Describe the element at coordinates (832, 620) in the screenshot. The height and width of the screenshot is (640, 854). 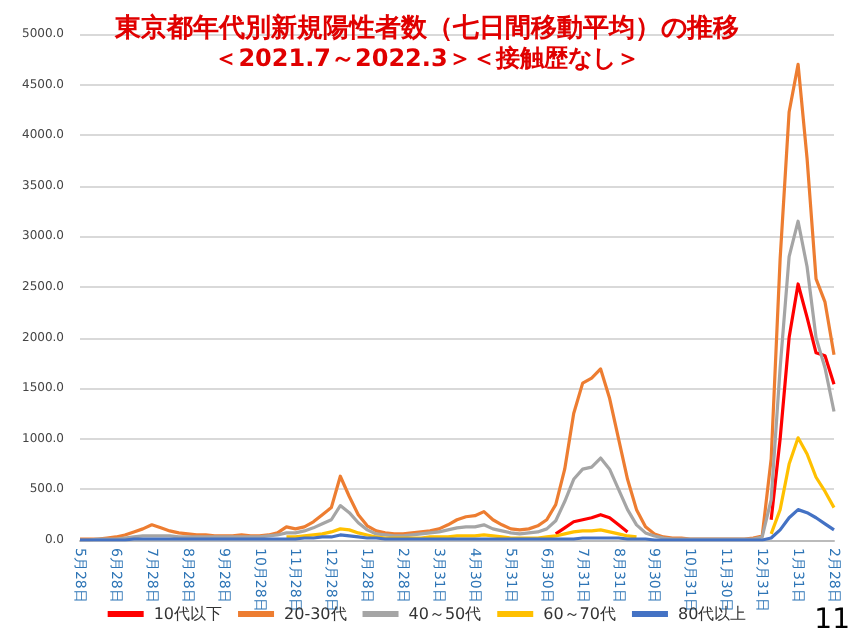
I see `text: 11` at that location.